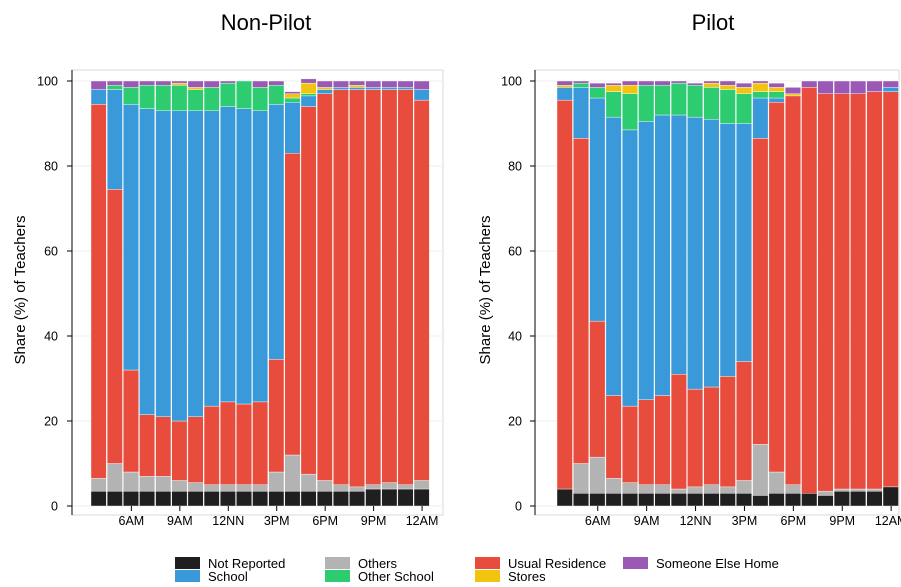 The width and height of the screenshot is (901, 587). Describe the element at coordinates (187, 576) in the screenshot. I see `legend-swatch-school` at that location.